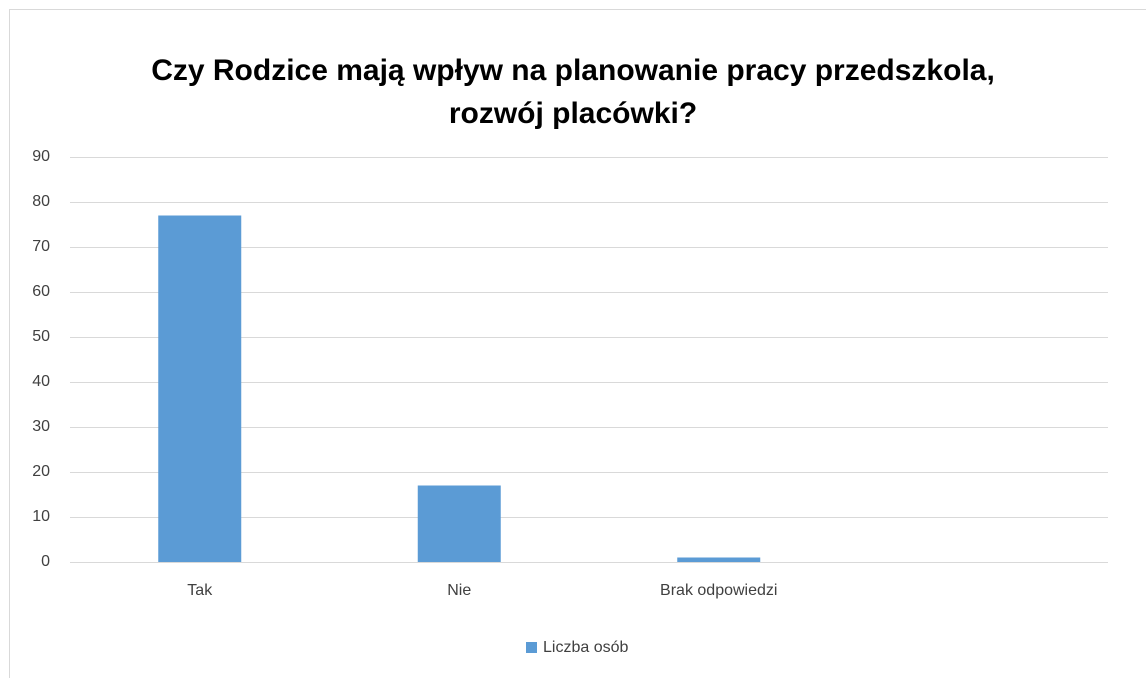 This screenshot has width=1146, height=678. I want to click on y-tick-label: 40, so click(41, 381).